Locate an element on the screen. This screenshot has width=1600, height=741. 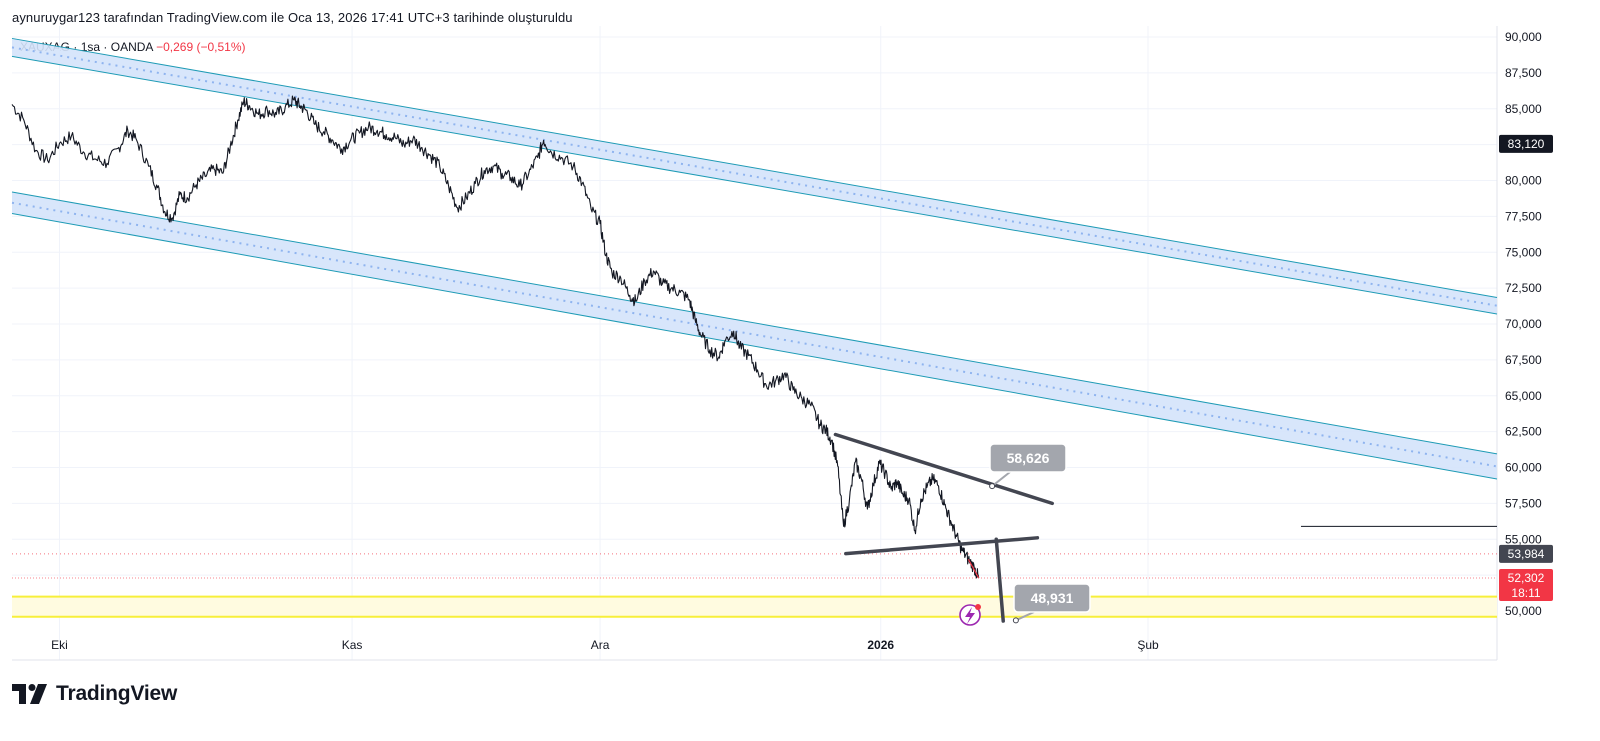
symbol-sep-2: · is located at coordinates (105, 47).